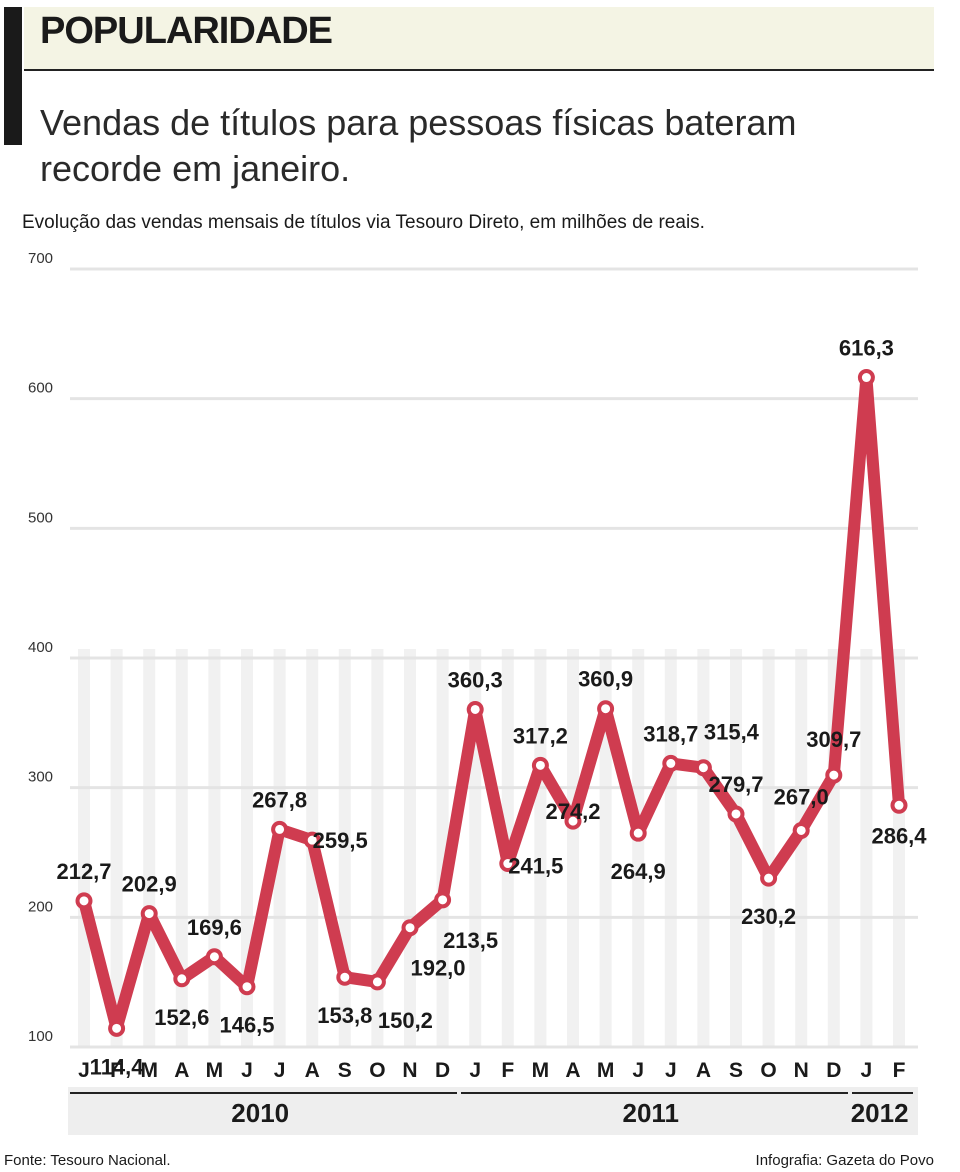 This screenshot has width=960, height=1172. I want to click on data-label: 230,2, so click(768, 916).